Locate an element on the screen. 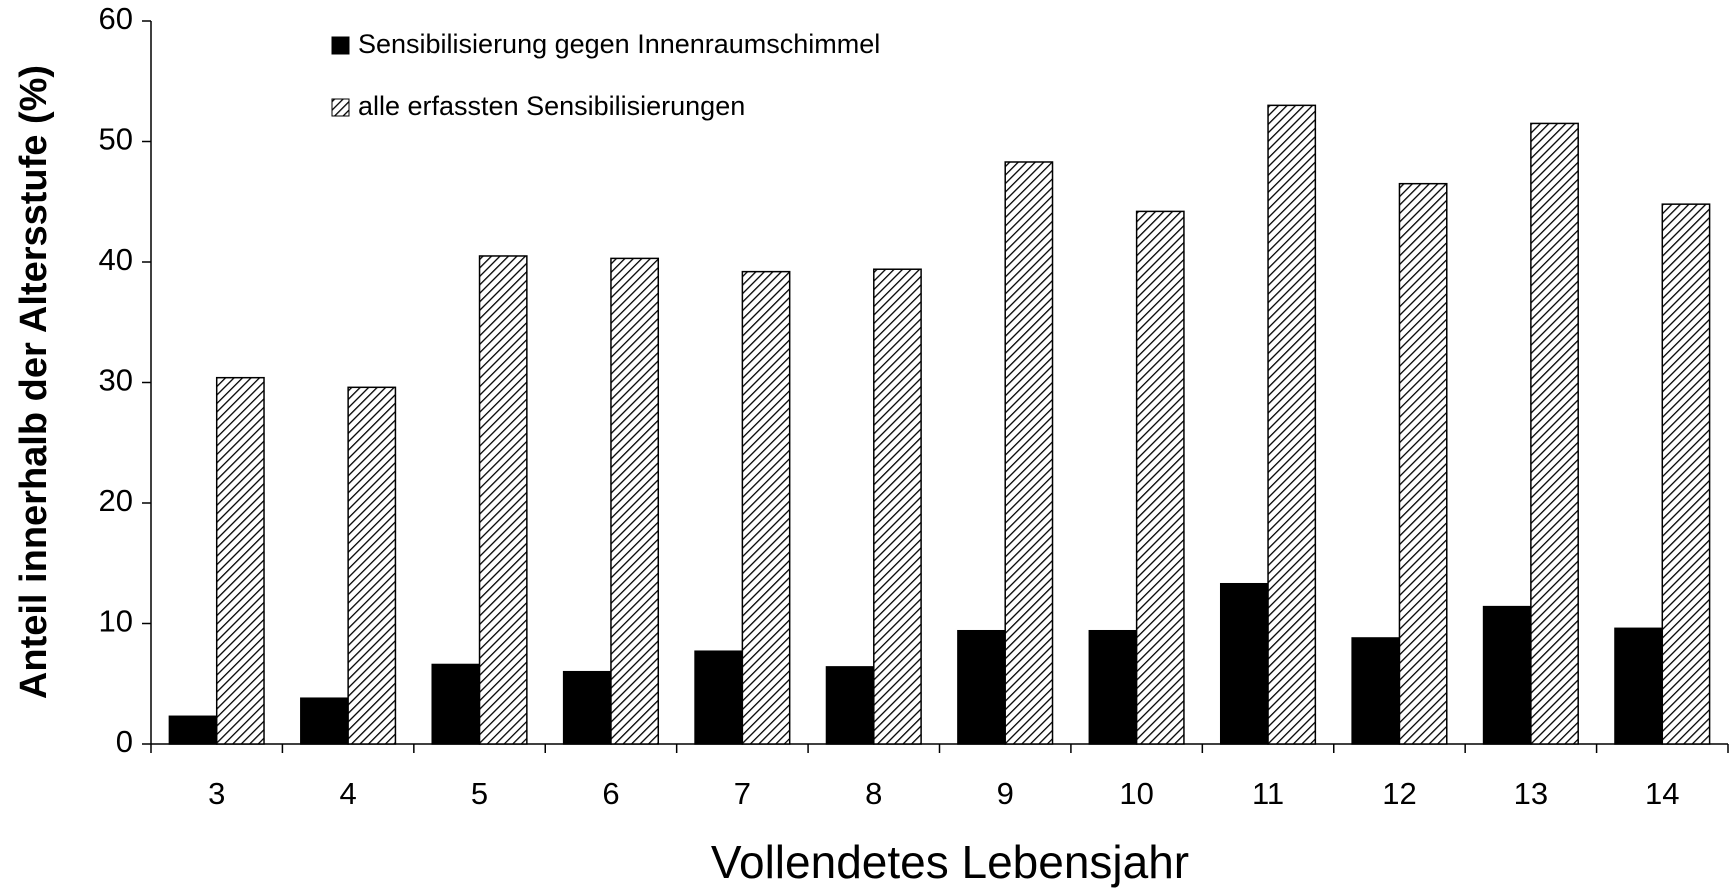 This screenshot has width=1731, height=895. y-tick-label: 30 is located at coordinates (116, 380).